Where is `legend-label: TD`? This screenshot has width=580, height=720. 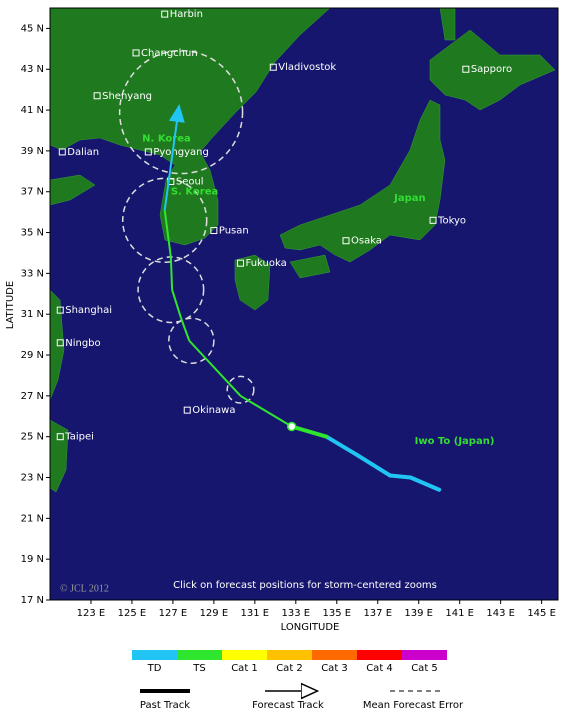
legend-label: TD is located at coordinates (154, 668).